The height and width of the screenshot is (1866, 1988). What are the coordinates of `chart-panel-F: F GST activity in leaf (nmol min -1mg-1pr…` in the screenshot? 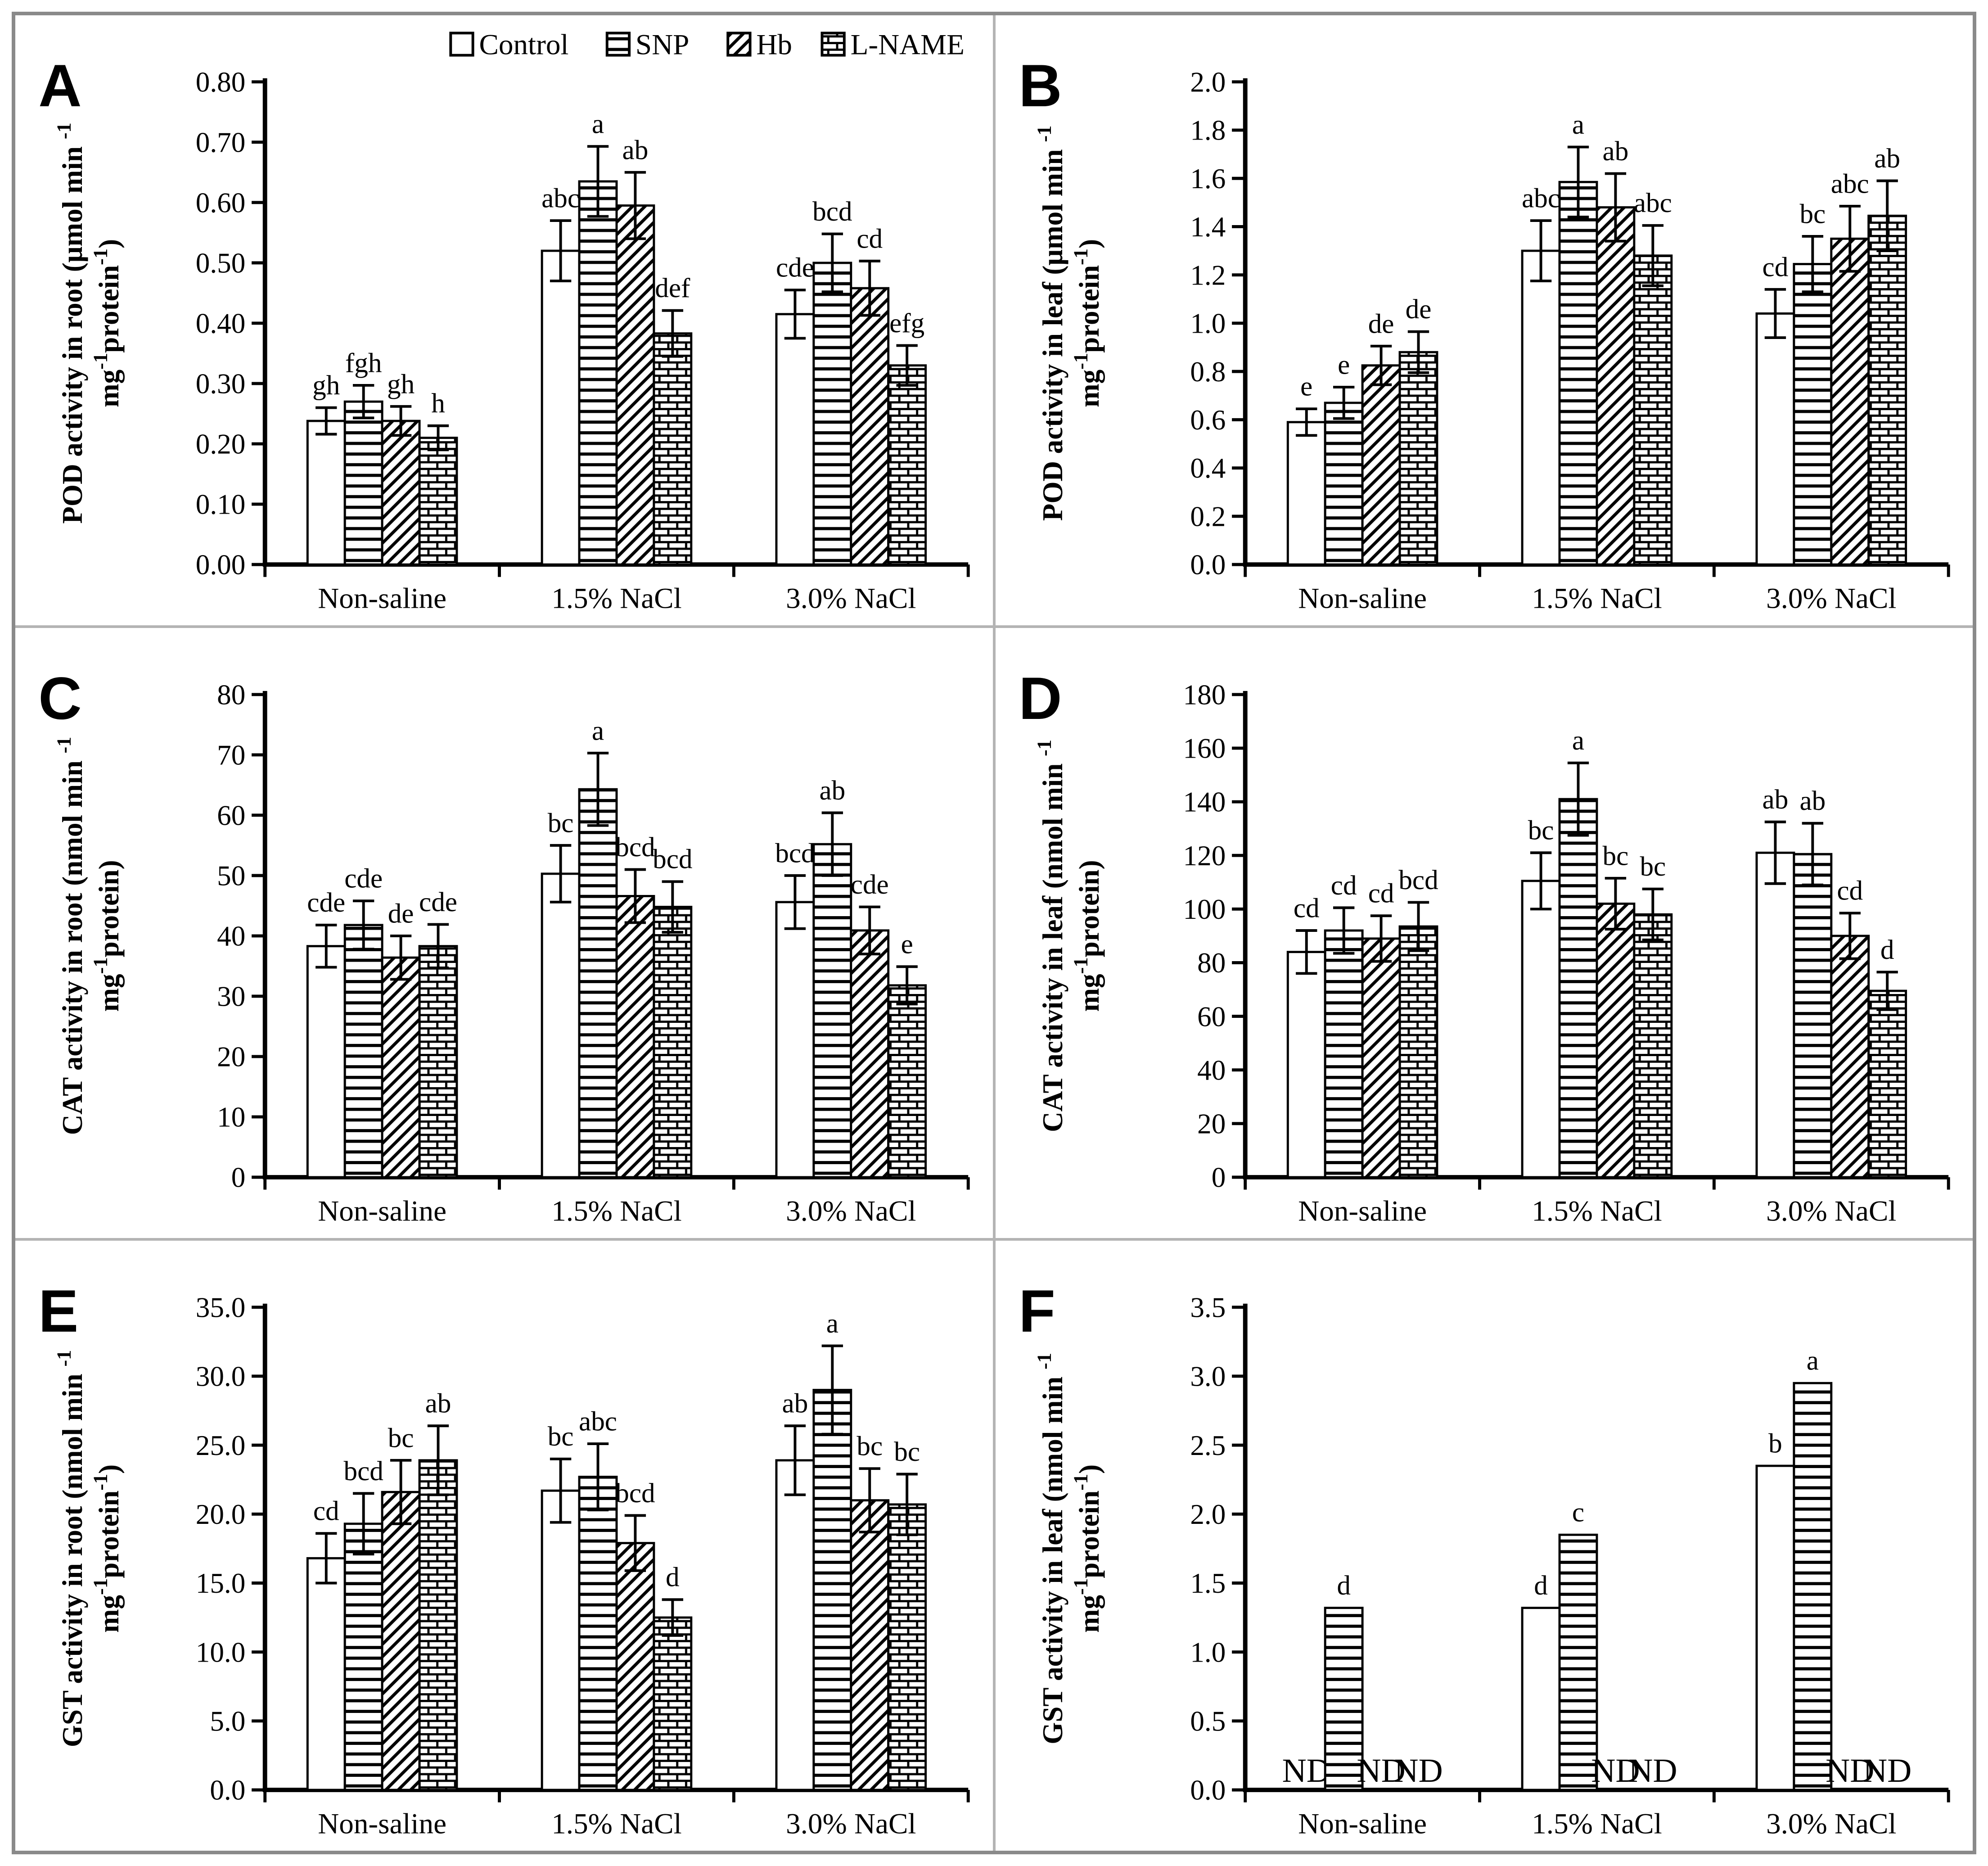 It's located at (1484, 1559).